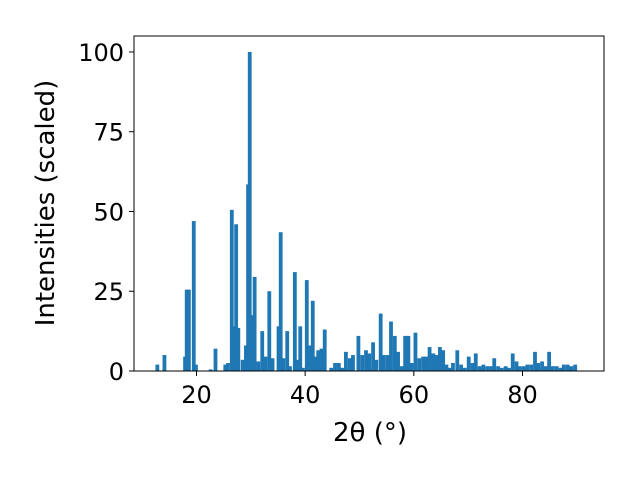 The height and width of the screenshot is (480, 640). What do you see at coordinates (196, 395) in the screenshot?
I see `x-tick-label: 20` at bounding box center [196, 395].